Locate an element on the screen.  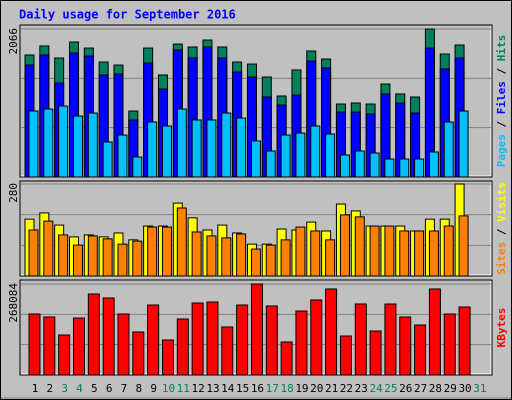
x-tick-label: 4 is located at coordinates (79, 388).